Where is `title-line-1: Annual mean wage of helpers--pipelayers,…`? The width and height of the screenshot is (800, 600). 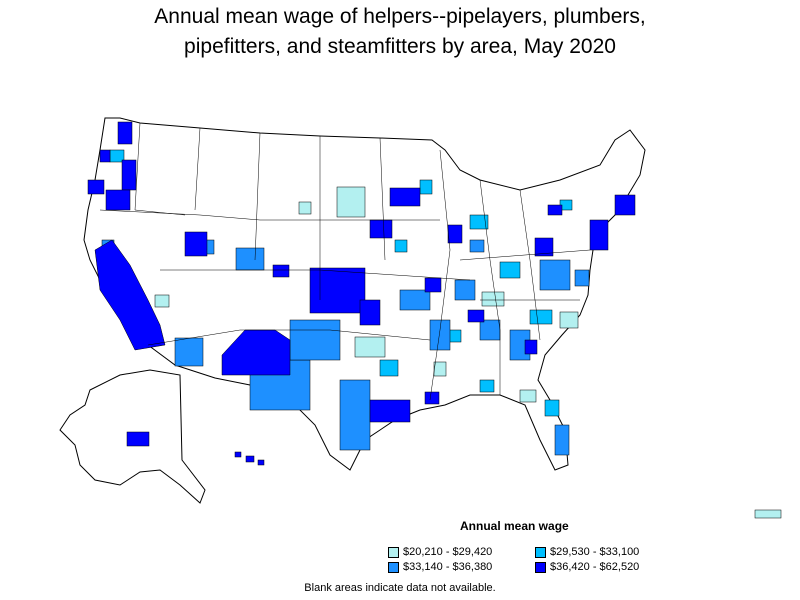
title-line-1: Annual mean wage of helpers--pipelayers,… is located at coordinates (400, 16).